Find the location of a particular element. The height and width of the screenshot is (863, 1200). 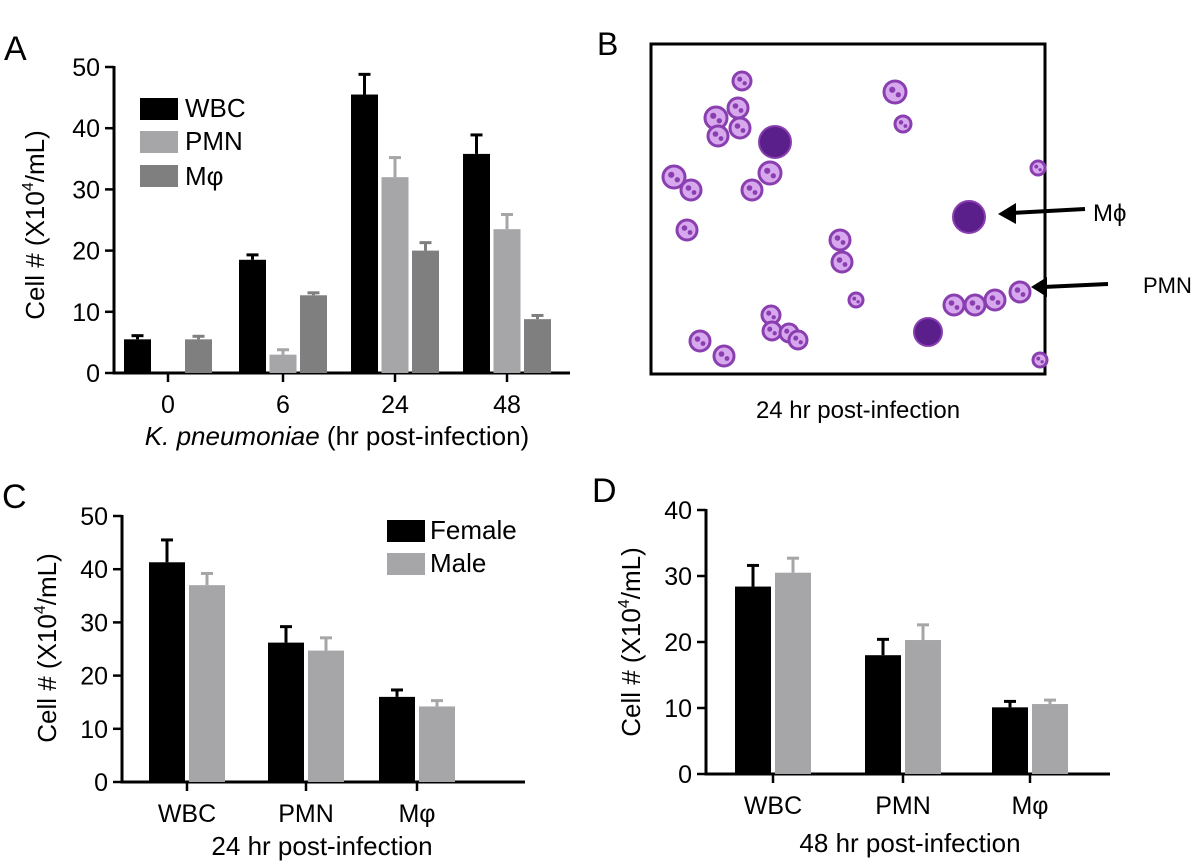

panel-d-x-axis-label: 48 hr post-infection is located at coordinates (909, 843).